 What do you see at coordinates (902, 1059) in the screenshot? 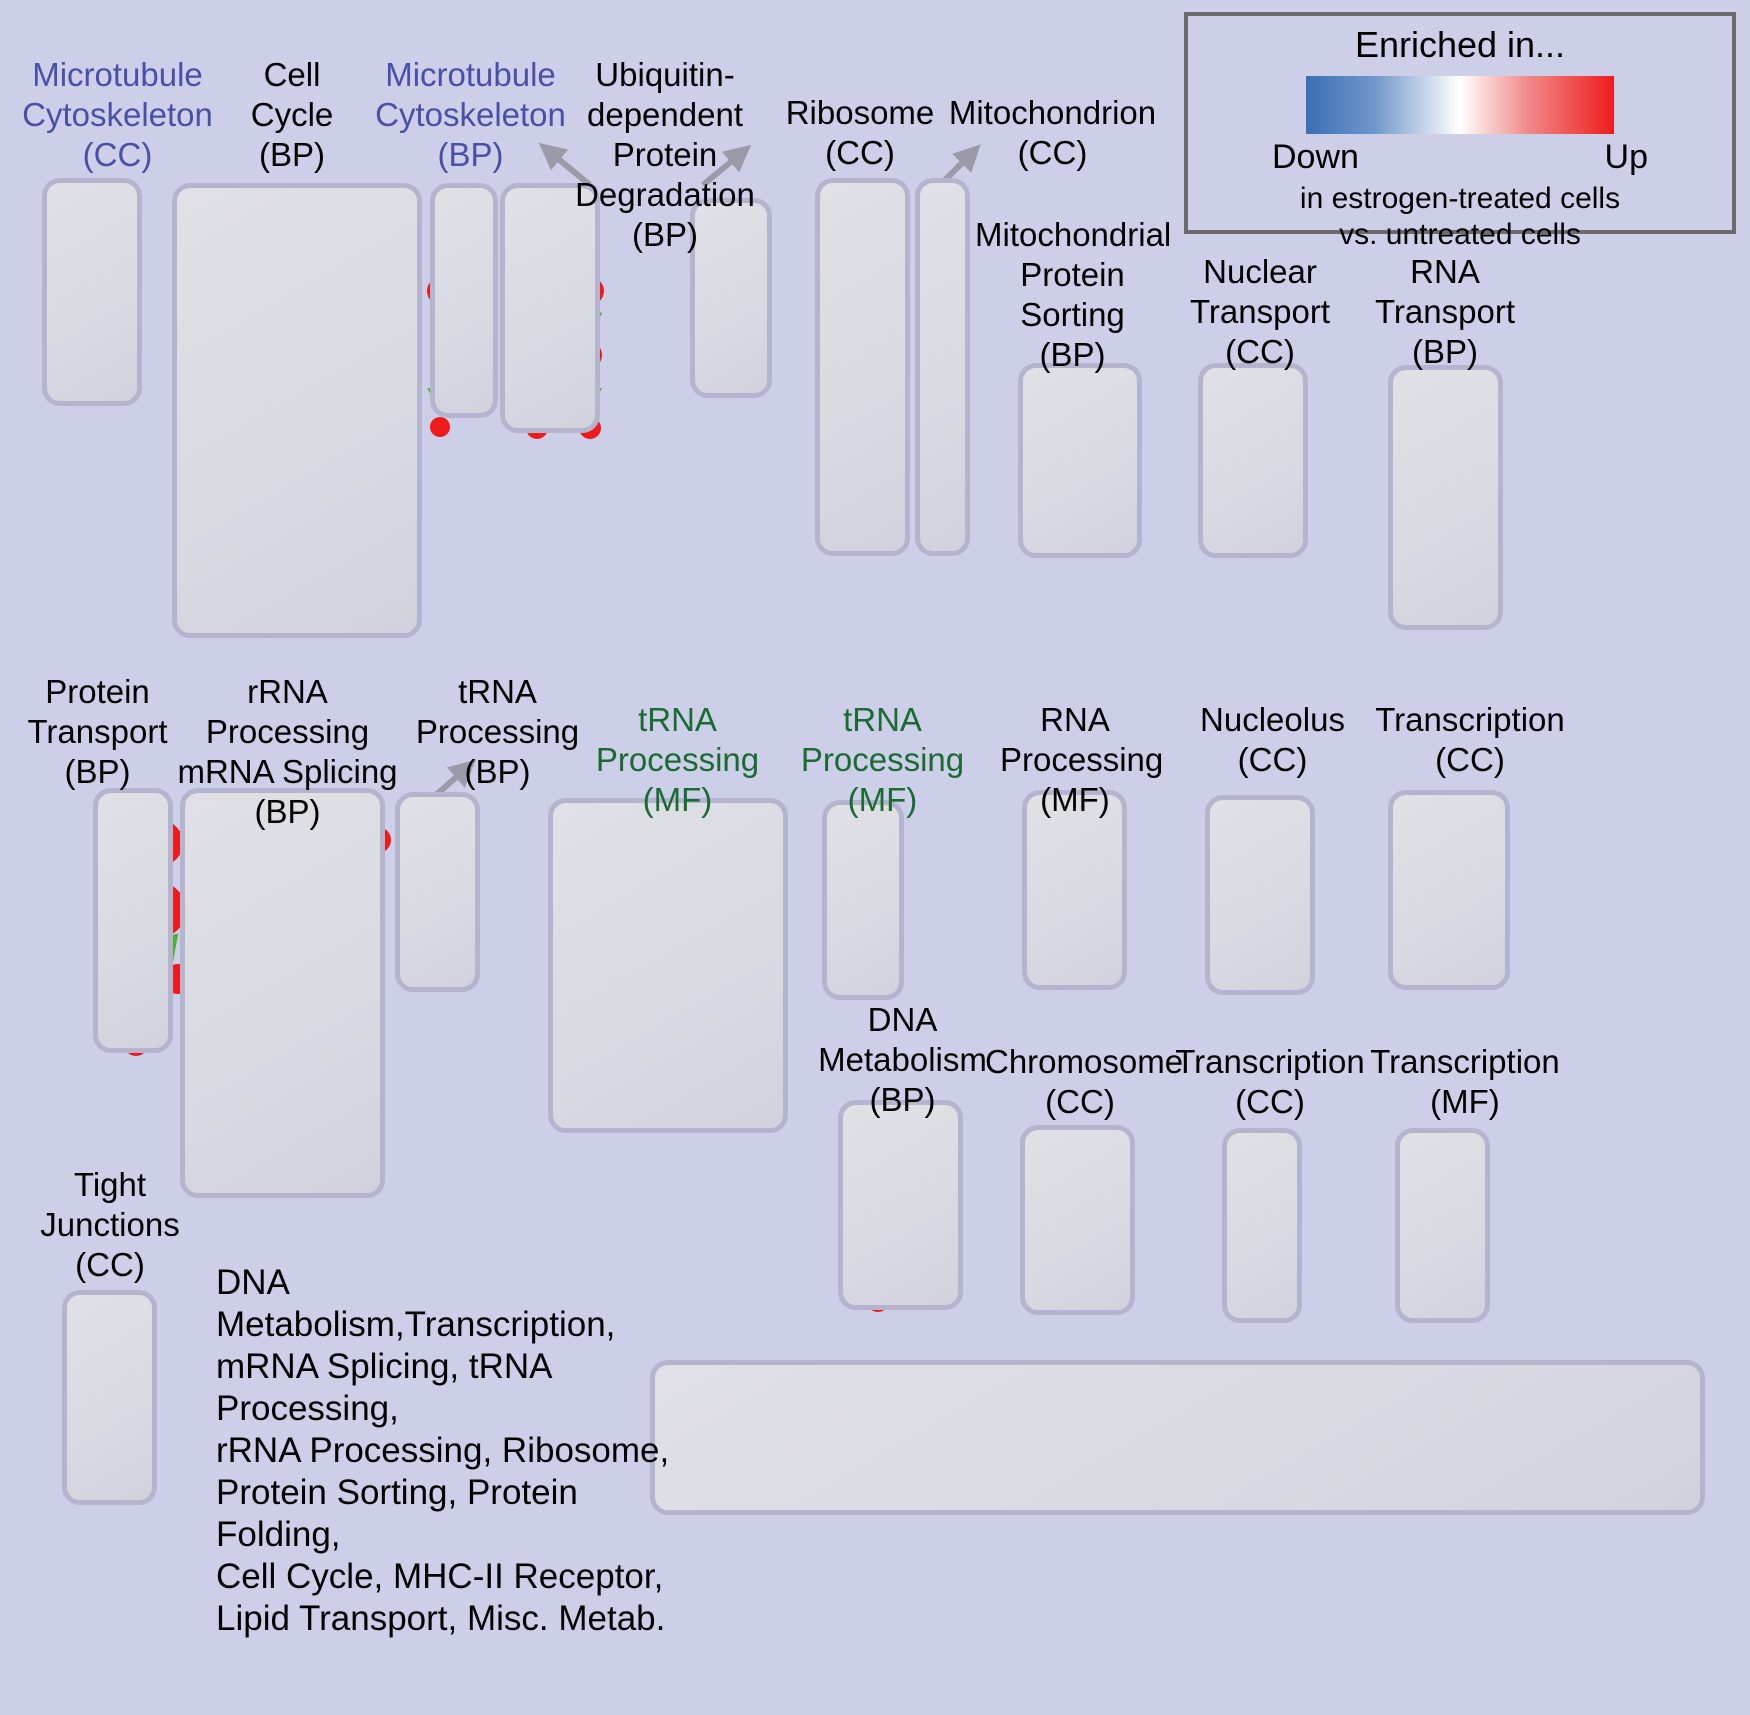
I see `cluster-label-dna-metabolism-bp: DNA Metabolism (BP)` at bounding box center [902, 1059].